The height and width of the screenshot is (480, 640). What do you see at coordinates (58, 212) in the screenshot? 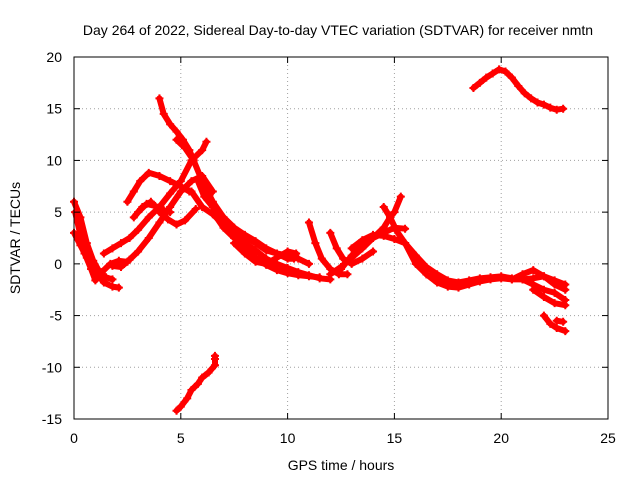
I see `y-tick-label: 5` at bounding box center [58, 212].